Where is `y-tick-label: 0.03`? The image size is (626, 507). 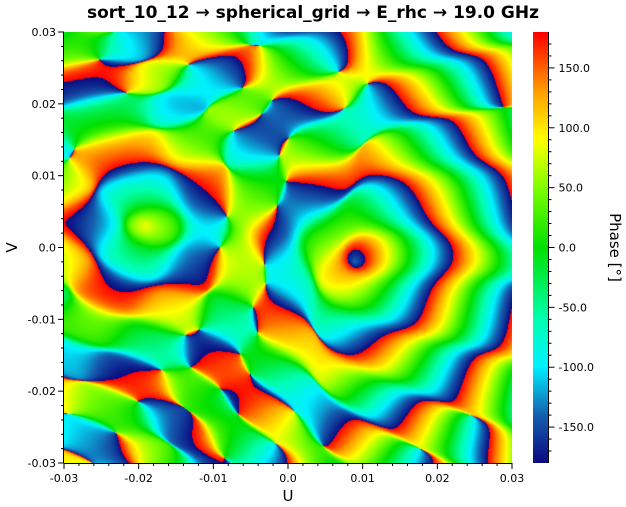
y-tick-label: 0.03 is located at coordinates (44, 32).